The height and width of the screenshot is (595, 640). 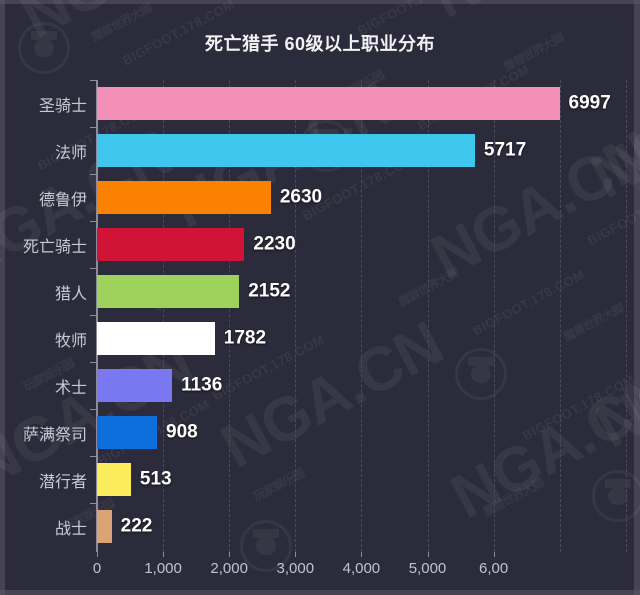 I want to click on bar-row: 1782, so click(x=362, y=338).